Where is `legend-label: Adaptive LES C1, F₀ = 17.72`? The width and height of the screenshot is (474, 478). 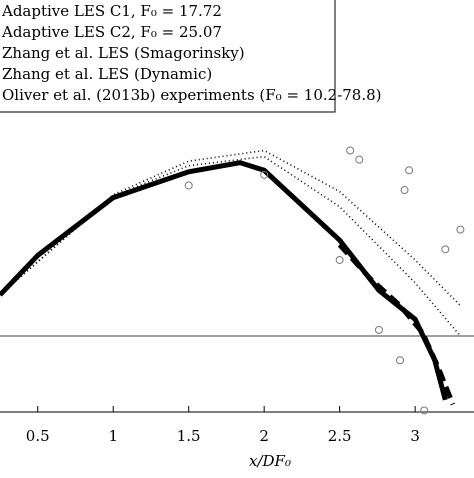 legend-label: Adaptive LES C1, F₀ = 17.72 is located at coordinates (111, 11).